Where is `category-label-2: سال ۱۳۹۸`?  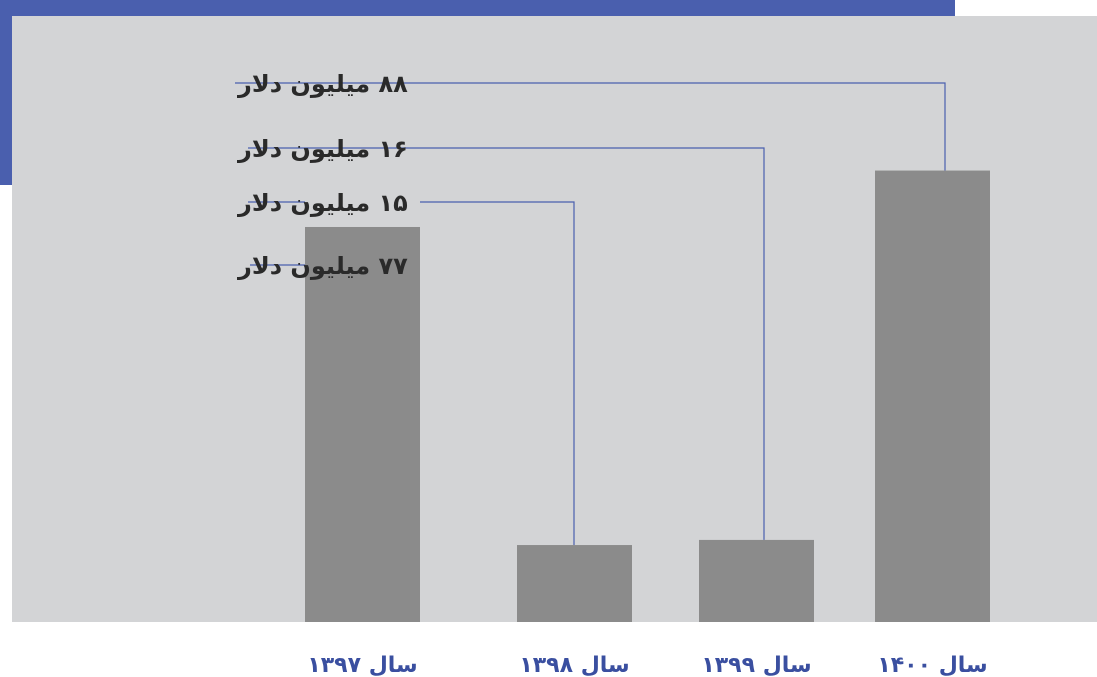
category-label-2: سال ۱۳۹۸ is located at coordinates (574, 665).